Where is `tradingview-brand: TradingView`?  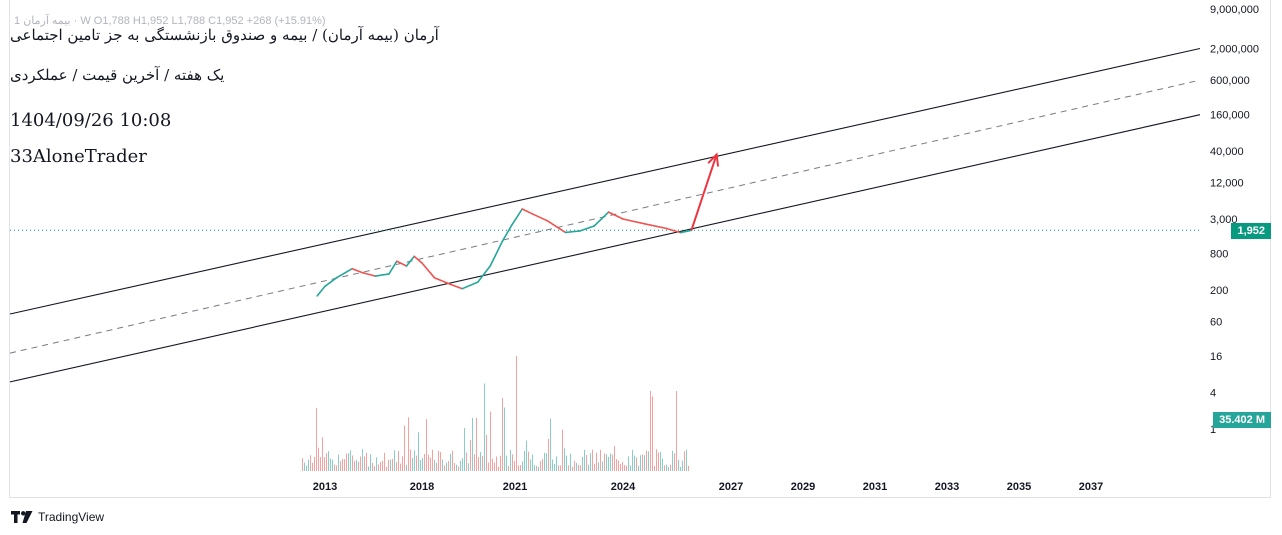 tradingview-brand: TradingView is located at coordinates (57, 517).